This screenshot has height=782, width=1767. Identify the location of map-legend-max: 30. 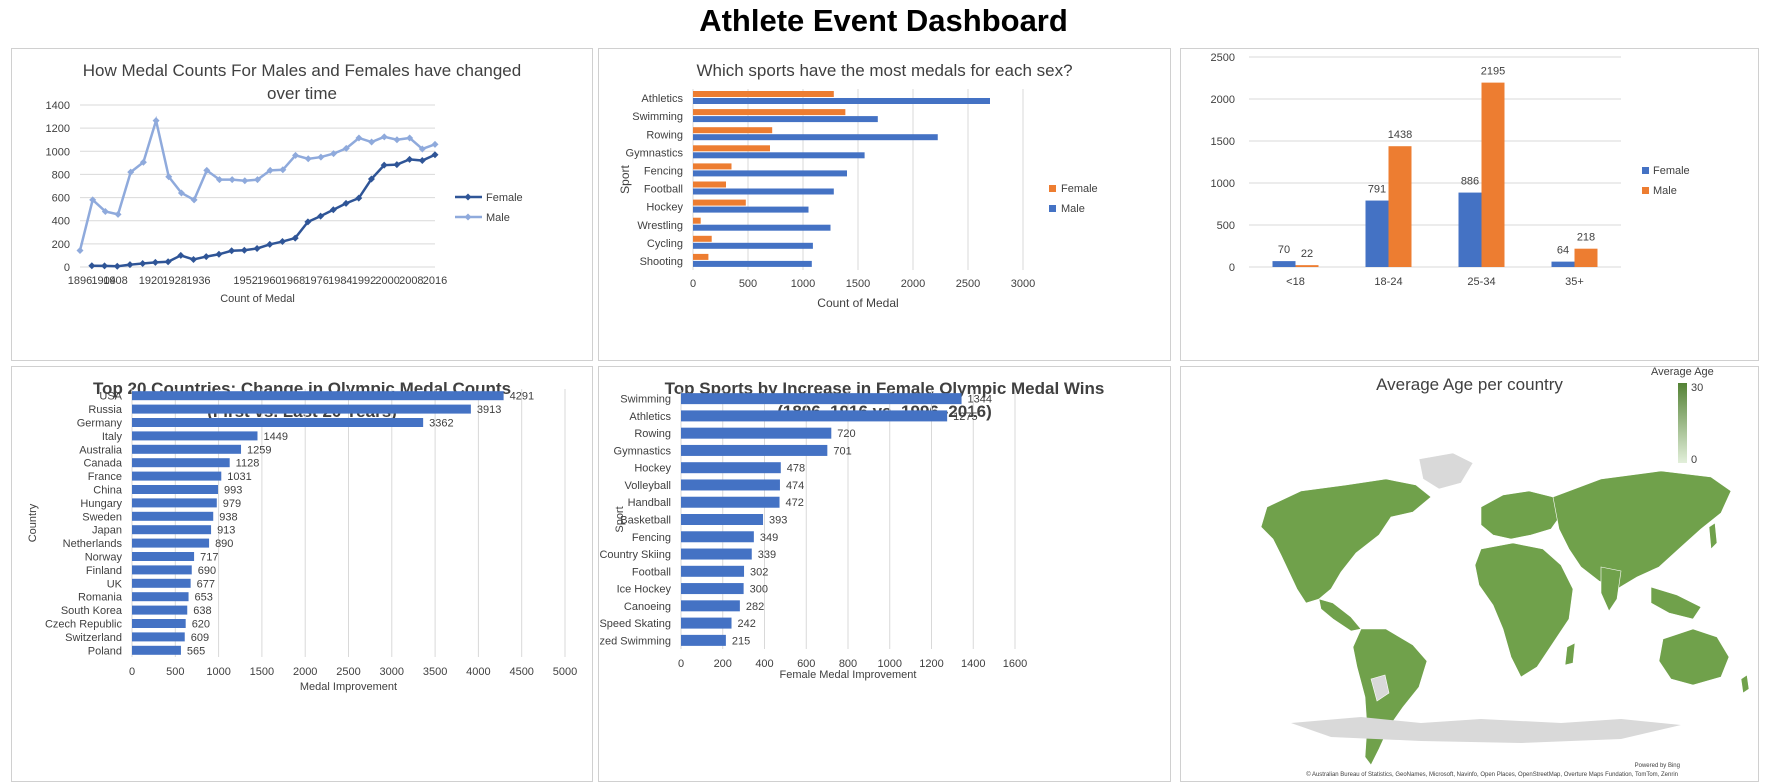
(1697, 388).